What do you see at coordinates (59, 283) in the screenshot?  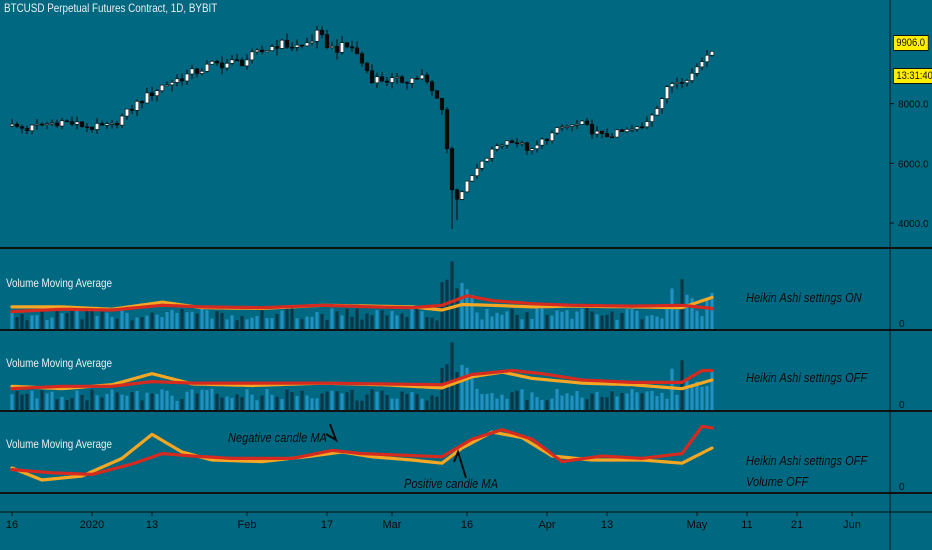 I see `pane-1-label: Volume Moving Average` at bounding box center [59, 283].